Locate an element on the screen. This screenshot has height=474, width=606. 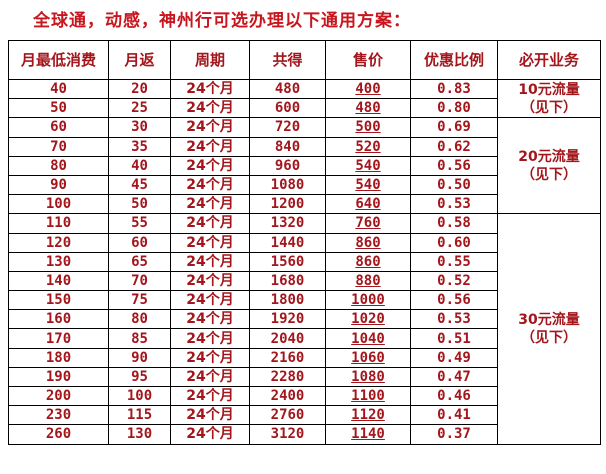
price-value: 1000 is located at coordinates (368, 300).